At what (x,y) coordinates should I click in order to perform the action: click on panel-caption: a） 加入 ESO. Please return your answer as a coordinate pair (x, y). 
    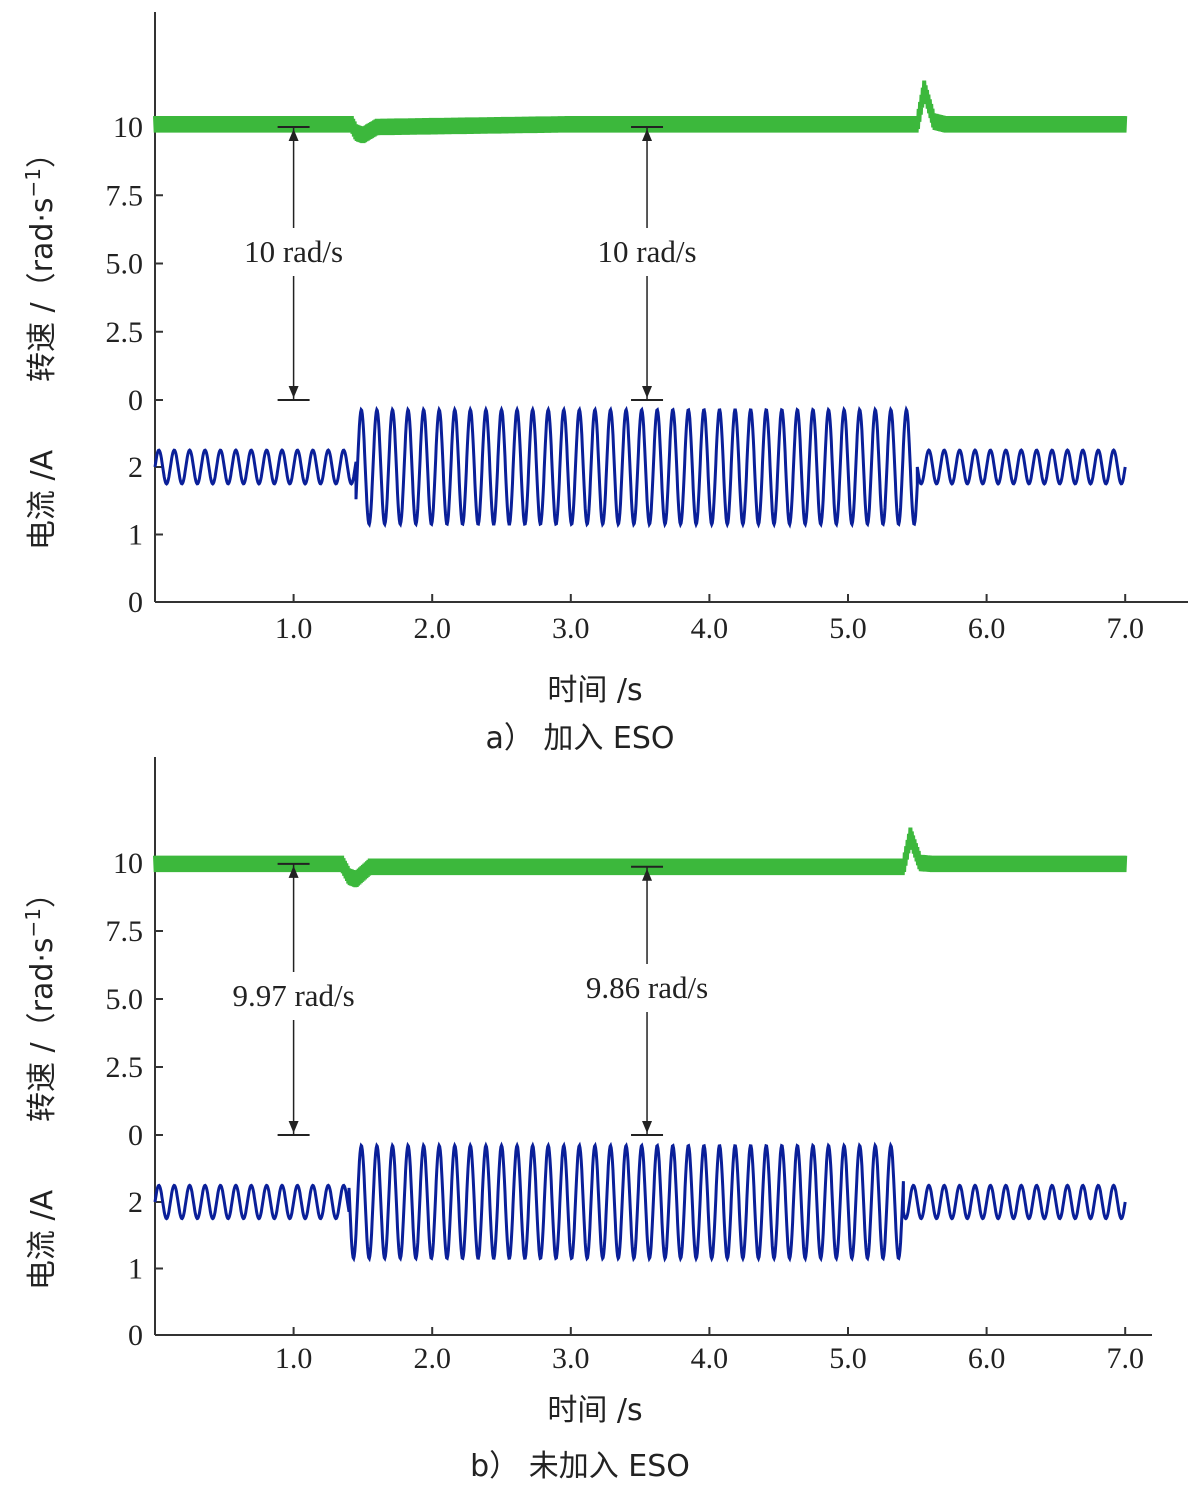
    Looking at the image, I should click on (579, 738).